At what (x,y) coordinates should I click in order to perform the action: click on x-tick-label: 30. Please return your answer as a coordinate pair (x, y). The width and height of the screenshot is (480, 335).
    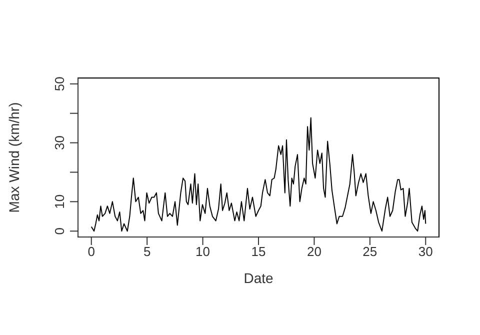
    Looking at the image, I should click on (425, 252).